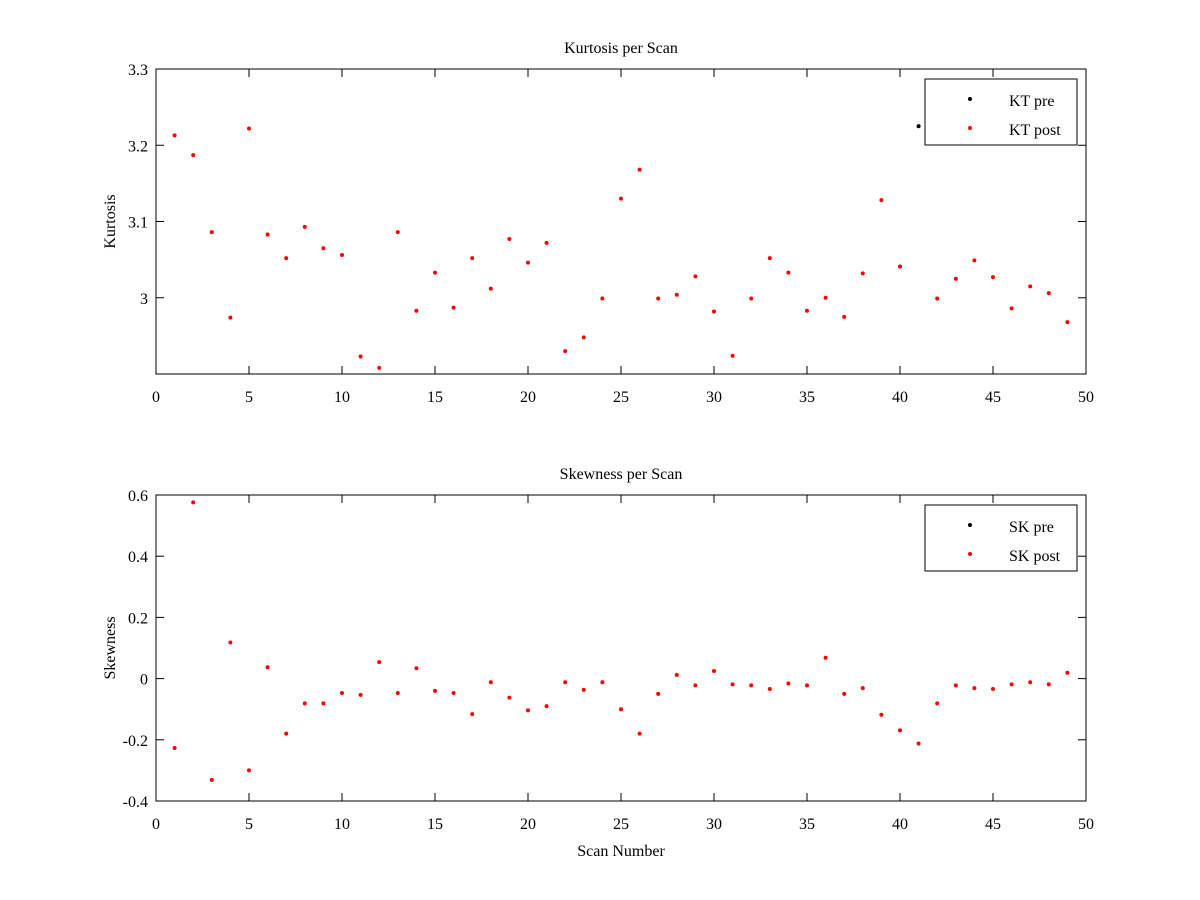 This screenshot has height=900, width=1200. Describe the element at coordinates (918, 126) in the screenshot. I see `pre-point` at that location.